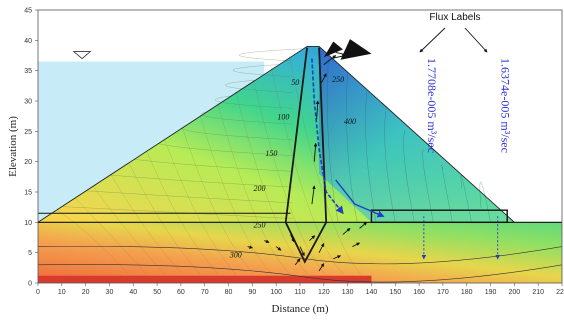 This screenshot has width=564, height=320. What do you see at coordinates (560, 292) in the screenshot?
I see `x-tick-label: 220` at bounding box center [560, 292].